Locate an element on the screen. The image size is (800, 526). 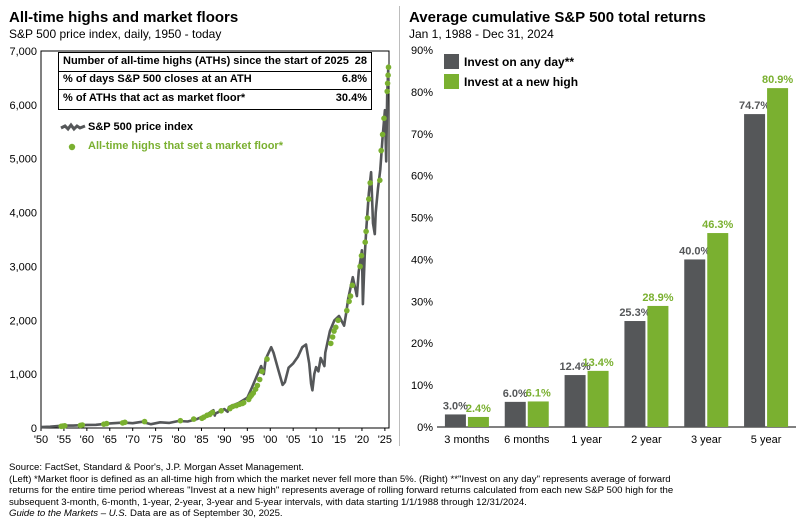
legend-label: All-time highs that set a market floor* is located at coordinates (185, 146).